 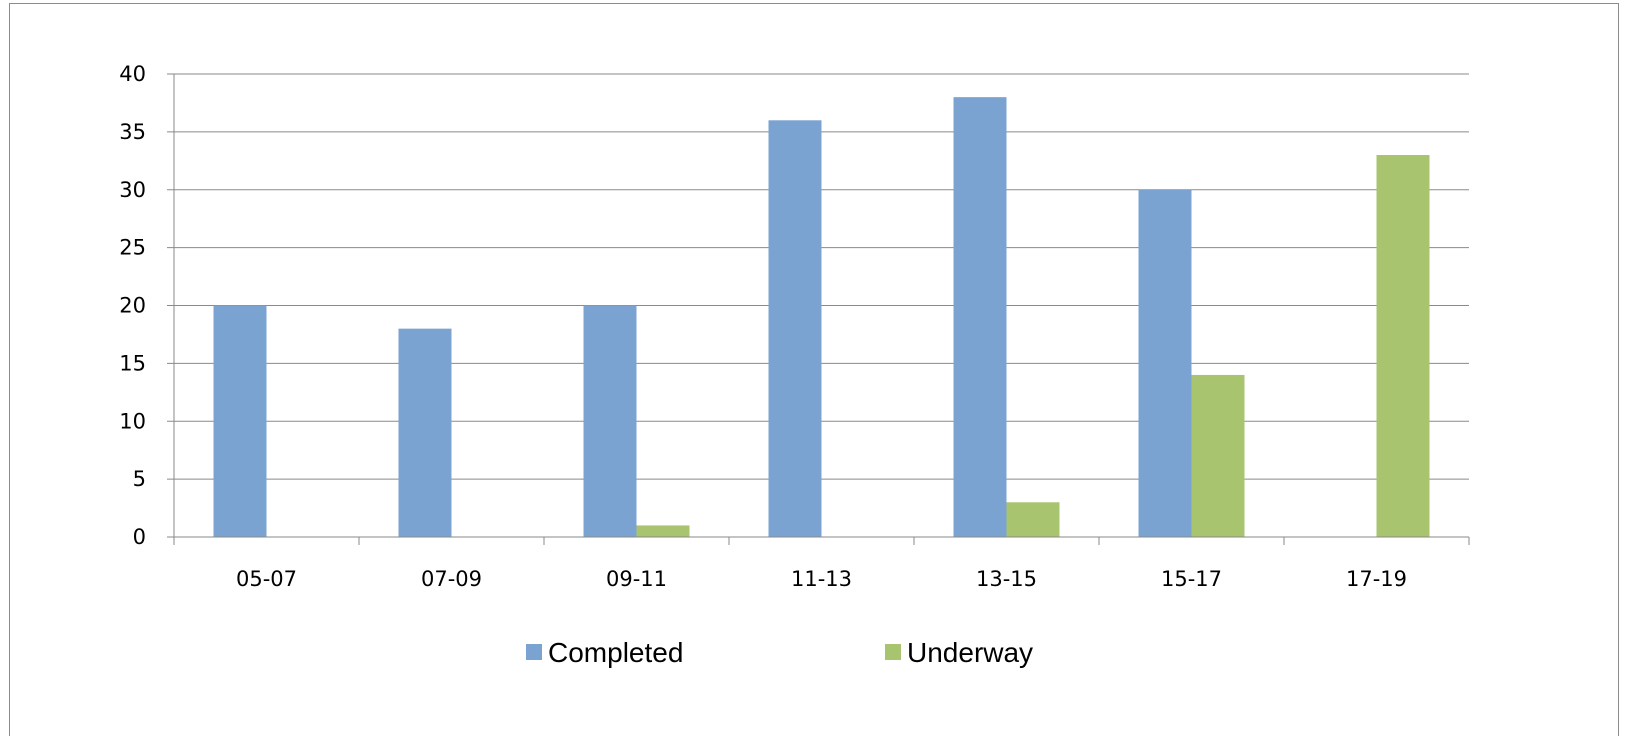 I want to click on legend-label-completed: Completed, so click(x=615, y=652).